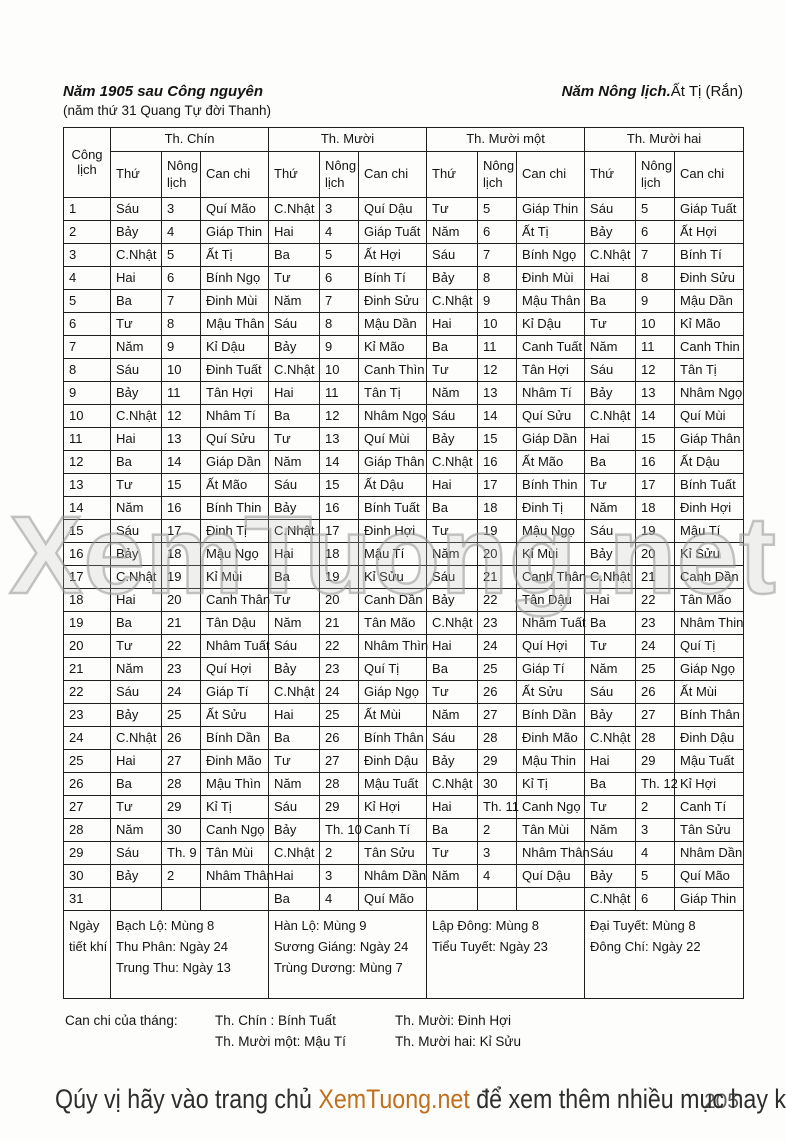 The width and height of the screenshot is (786, 1141). Describe the element at coordinates (234, 439) in the screenshot. I see `canchi-cell: Quí Sửu` at that location.